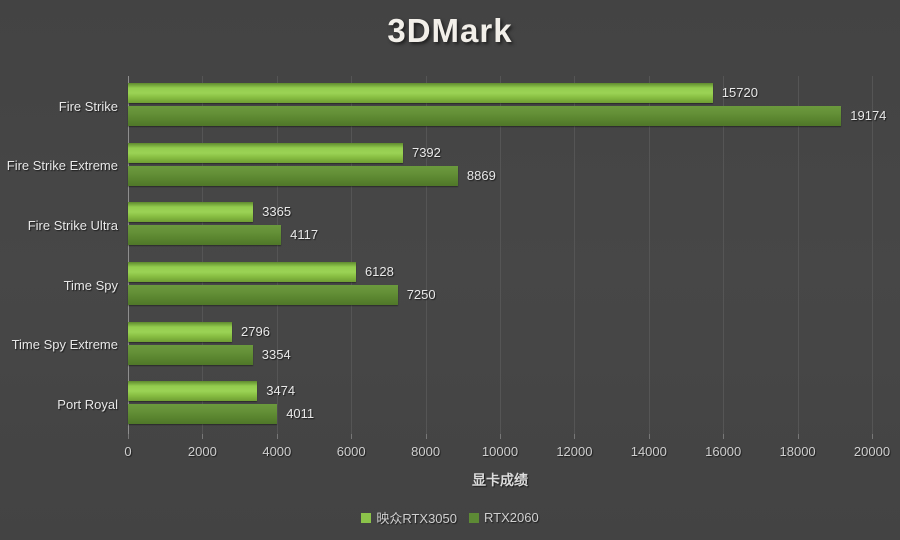 This screenshot has height=540, width=900. Describe the element at coordinates (500, 451) in the screenshot. I see `x-axis-tick-label: 10000` at that location.